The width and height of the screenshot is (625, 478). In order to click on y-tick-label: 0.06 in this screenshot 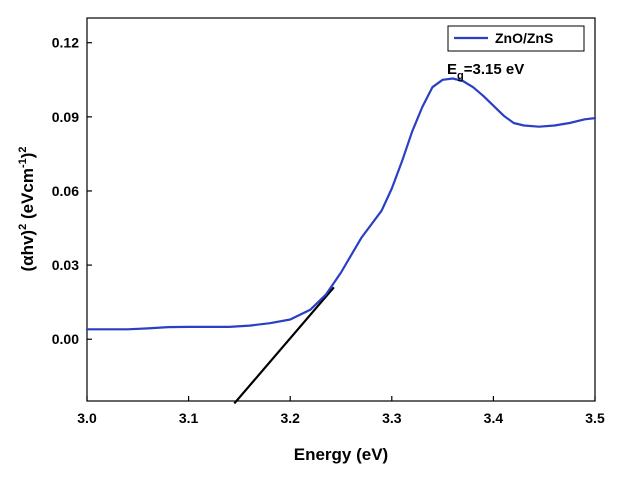, I will do `click(65, 191)`.